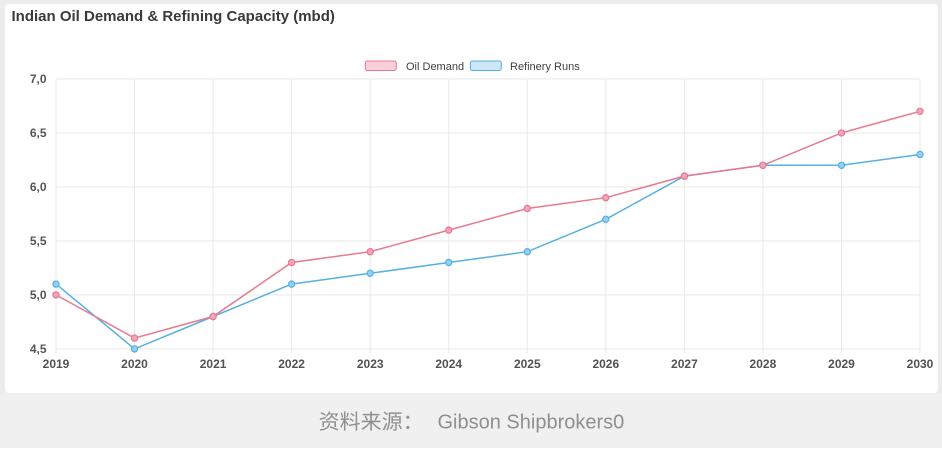  Describe the element at coordinates (213, 364) in the screenshot. I see `svg-text: 2021` at that location.